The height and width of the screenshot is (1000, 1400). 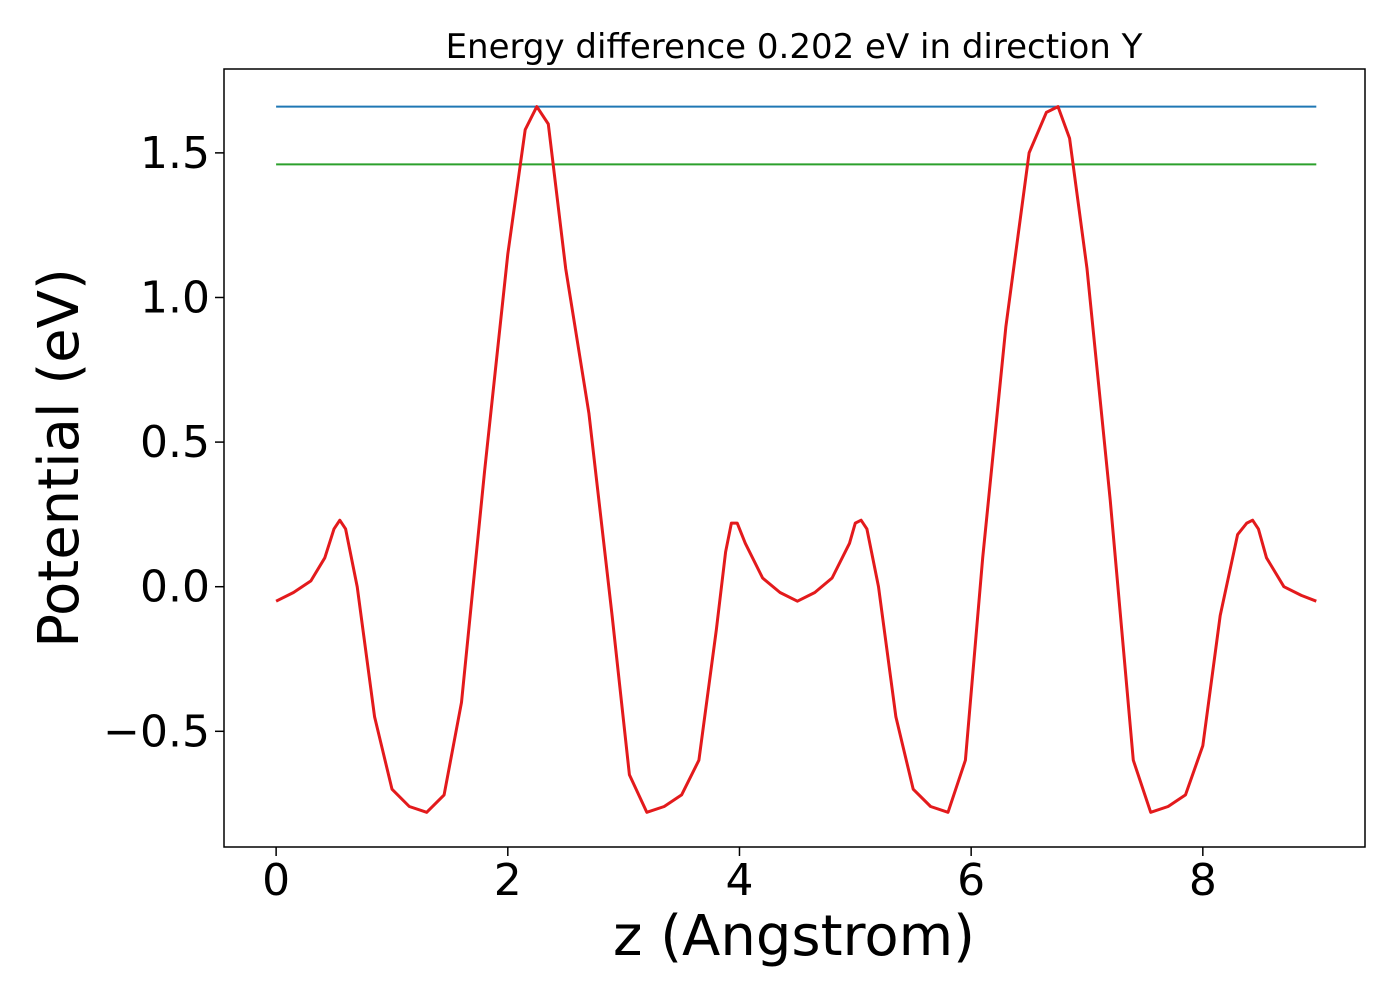 I want to click on x-axis-ticks: 0 2 4 6 8, so click(x=739, y=876).